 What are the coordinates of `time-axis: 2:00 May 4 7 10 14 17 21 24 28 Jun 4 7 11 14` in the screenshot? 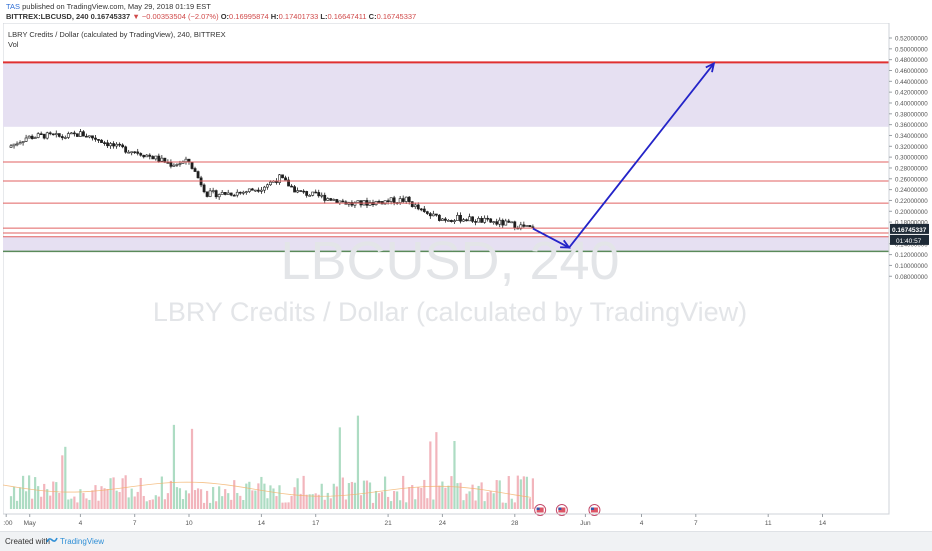 It's located at (414, 520).